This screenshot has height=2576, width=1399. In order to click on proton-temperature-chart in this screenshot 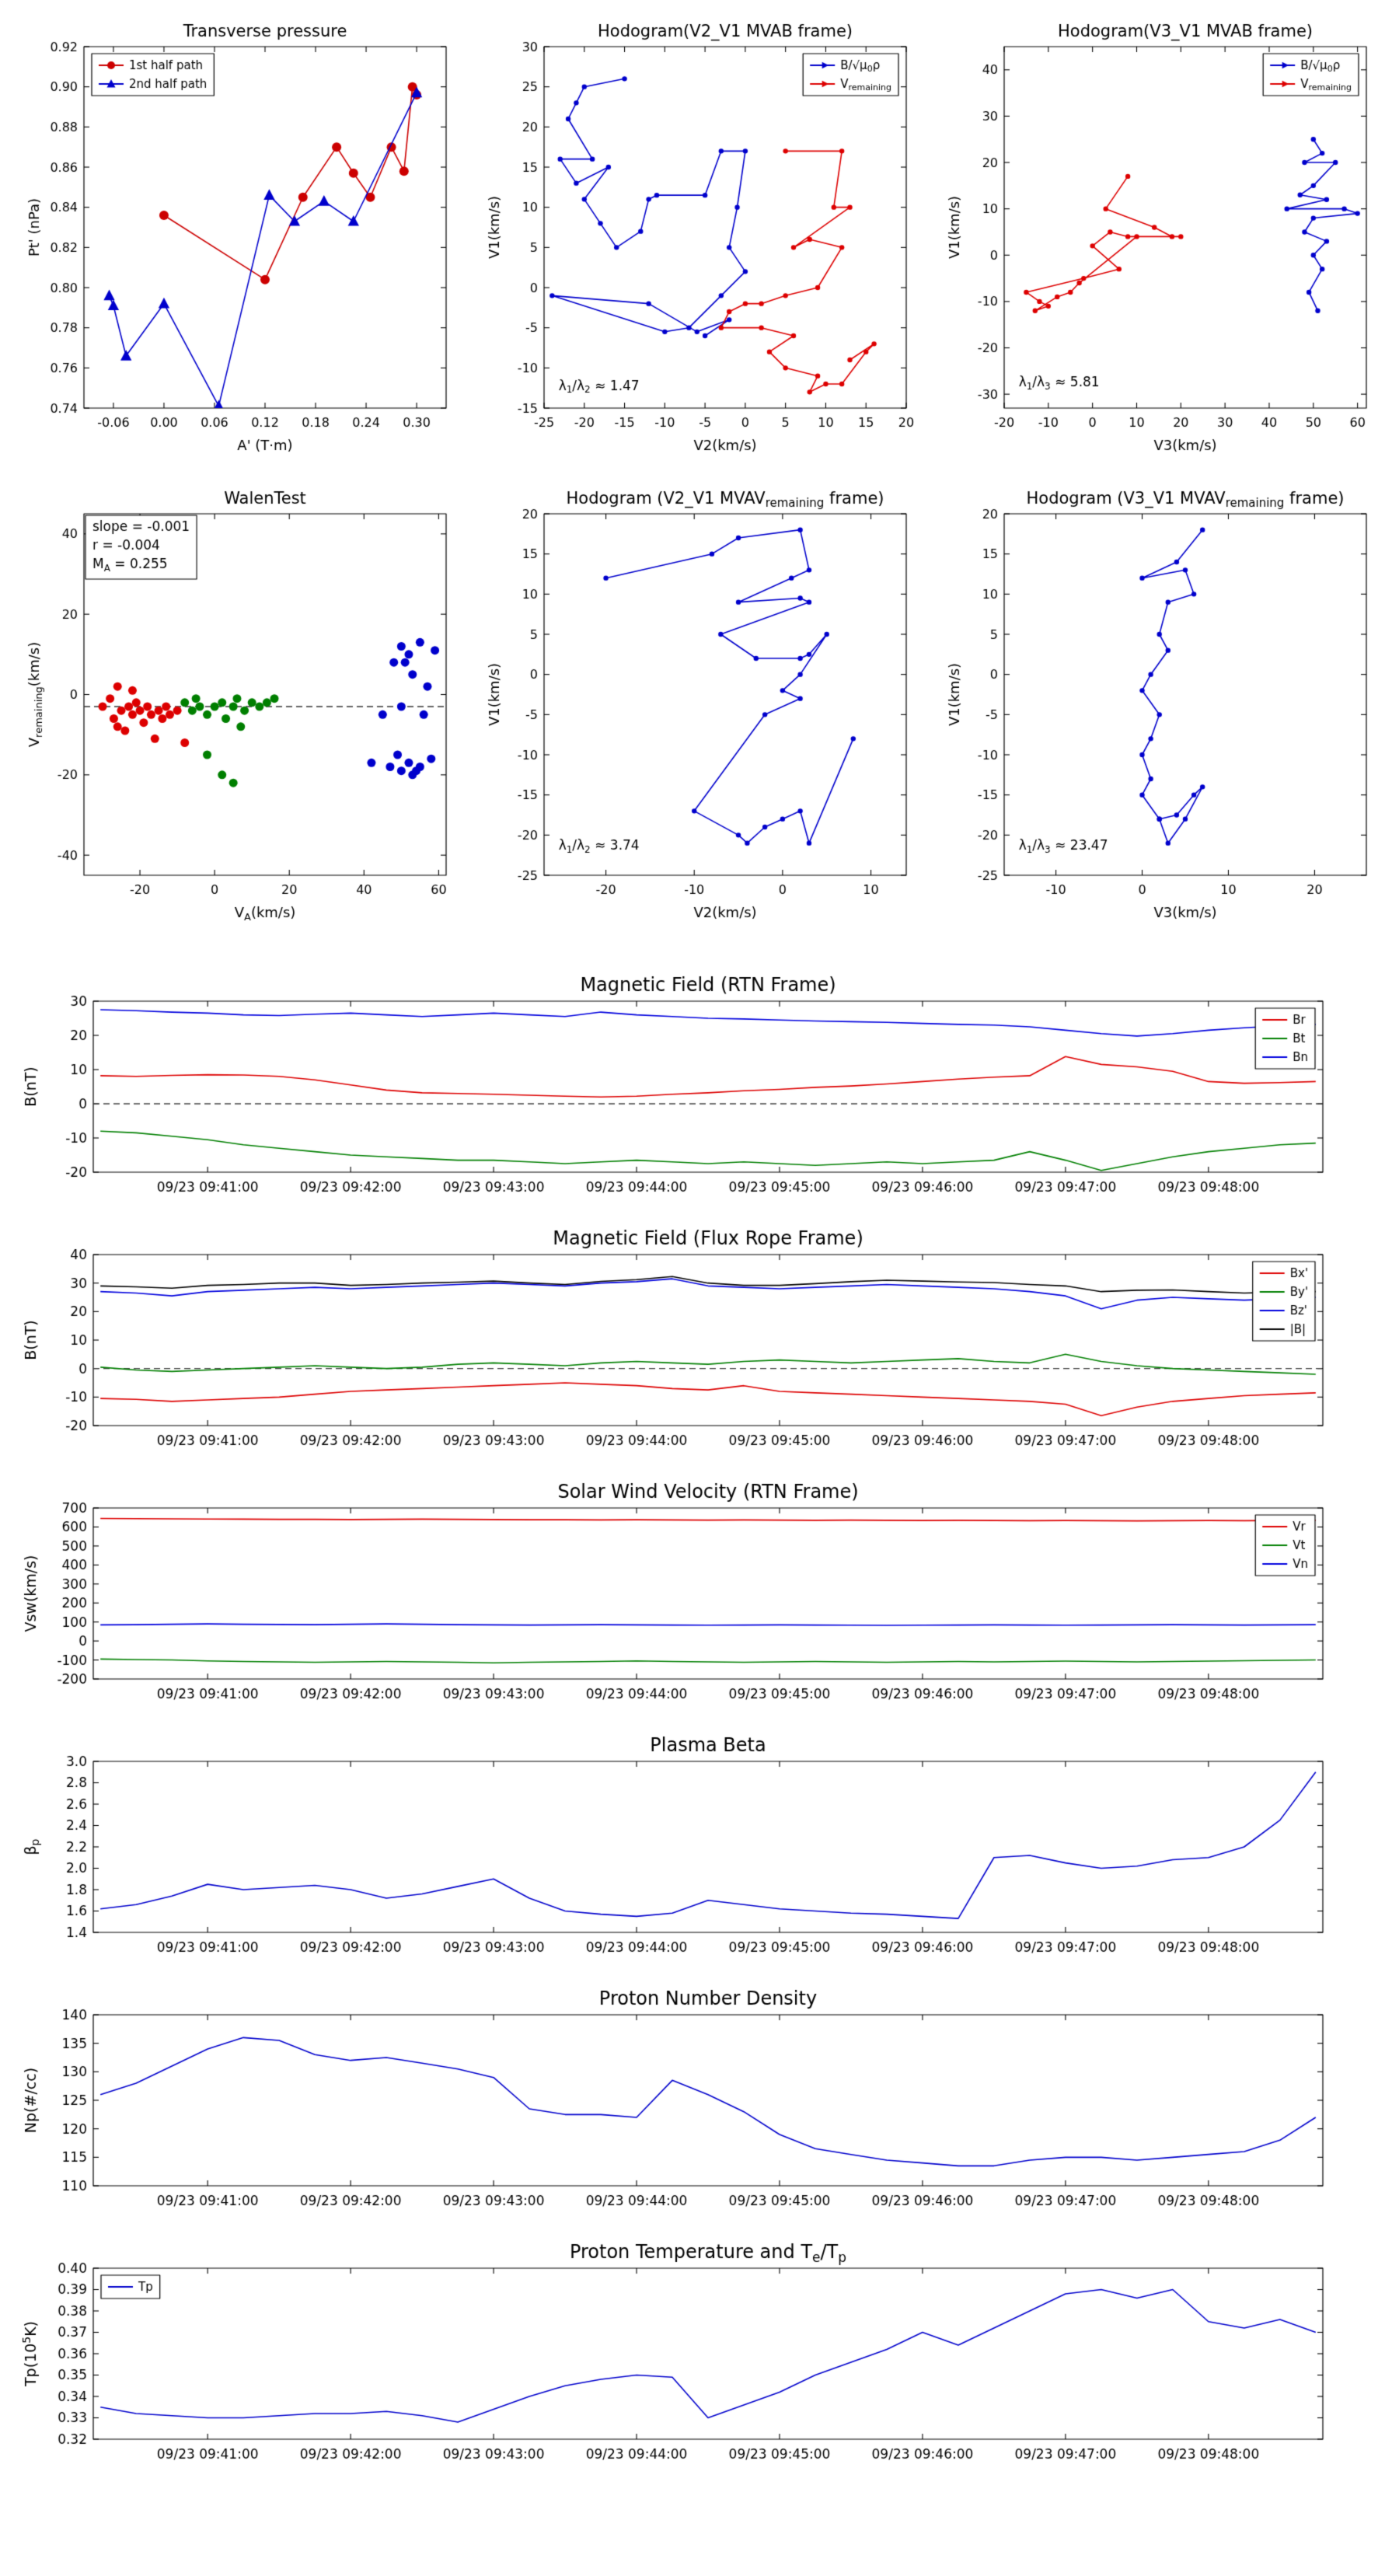, I will do `click(699, 2357)`.